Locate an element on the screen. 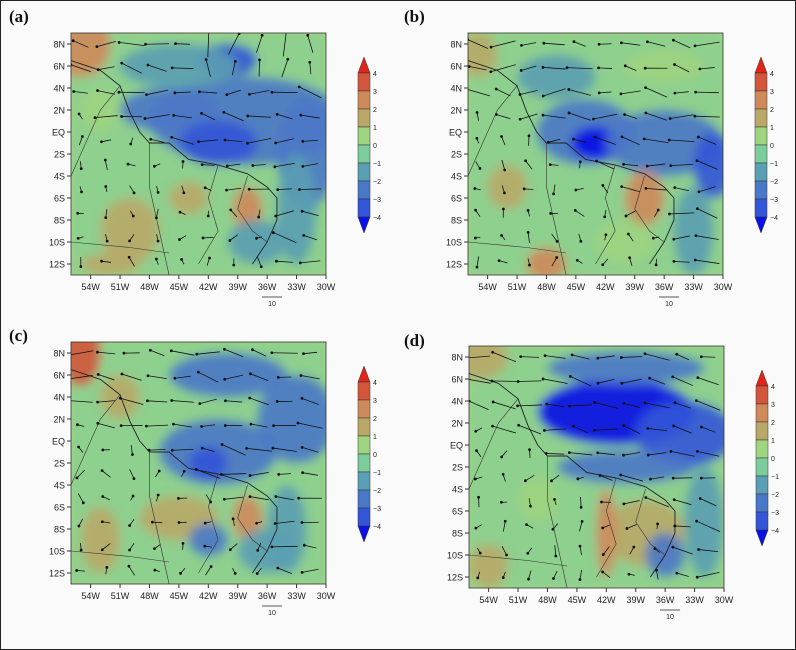 The height and width of the screenshot is (650, 796). lat-tick-label: 4N is located at coordinates (457, 402).